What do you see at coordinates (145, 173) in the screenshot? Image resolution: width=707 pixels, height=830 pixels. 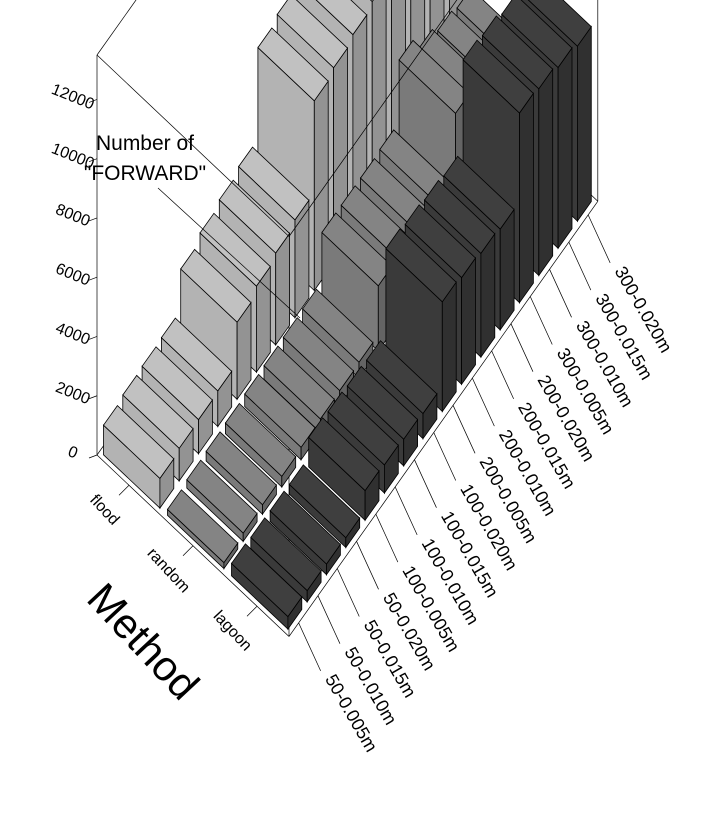 I see `z-axis-title-line2: "FORWARD"` at bounding box center [145, 173].